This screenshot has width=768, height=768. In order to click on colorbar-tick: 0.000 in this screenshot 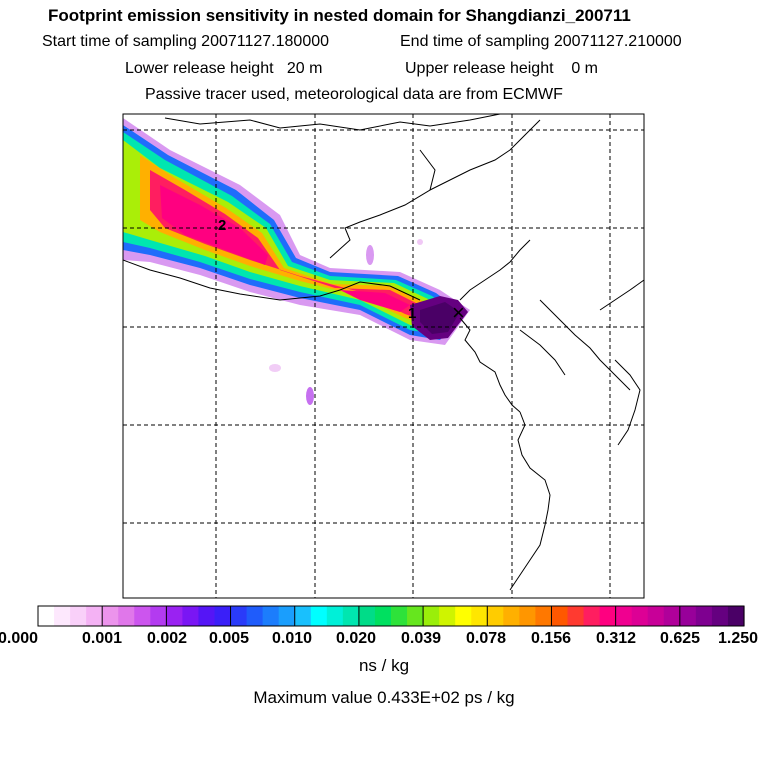, I will do `click(19, 638)`.